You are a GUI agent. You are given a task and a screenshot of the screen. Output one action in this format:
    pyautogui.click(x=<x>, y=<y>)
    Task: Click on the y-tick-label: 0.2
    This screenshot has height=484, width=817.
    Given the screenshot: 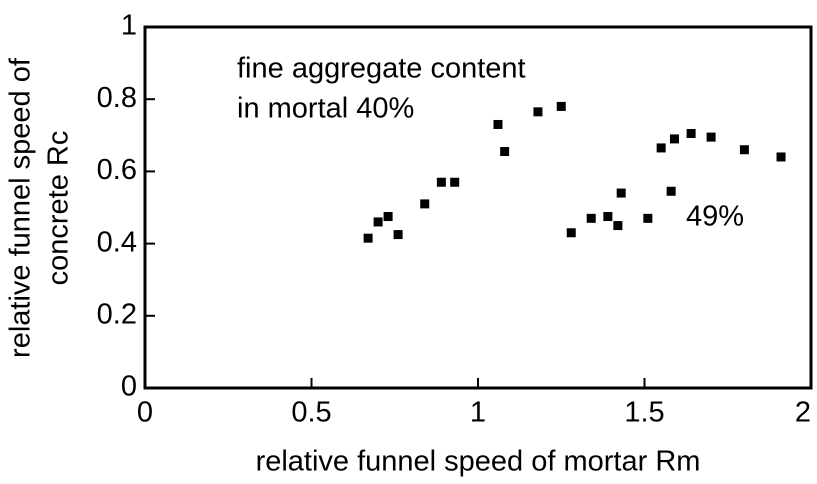 What is the action you would take?
    pyautogui.click(x=117, y=314)
    